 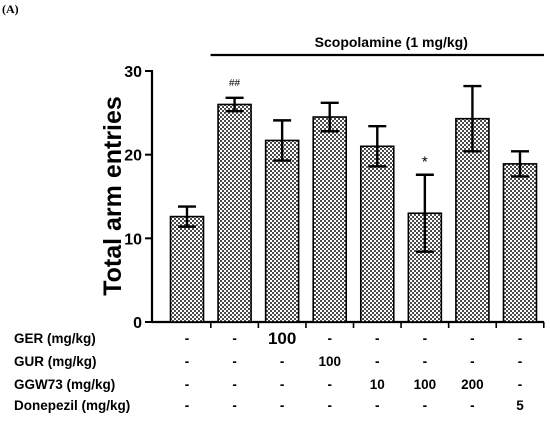 I want to click on y-tick-label: 20, so click(x=133, y=156).